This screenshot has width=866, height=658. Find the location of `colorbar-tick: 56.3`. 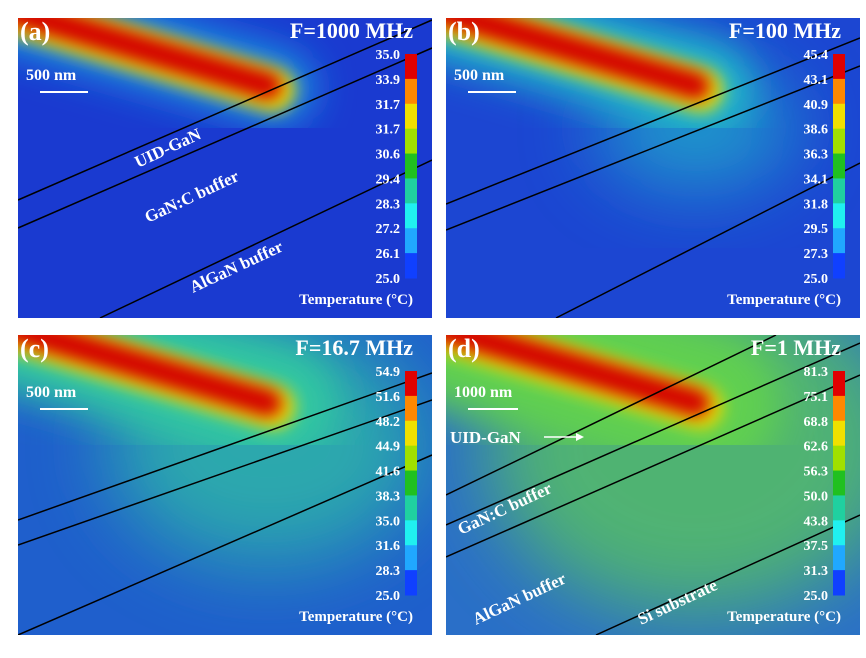

colorbar-tick: 56.3 is located at coordinates (816, 472).